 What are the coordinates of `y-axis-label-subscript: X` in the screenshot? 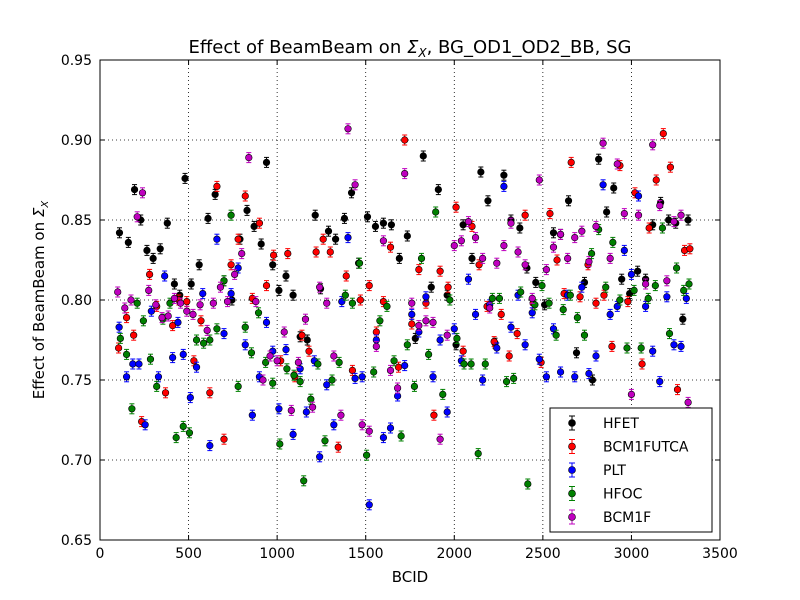 It's located at (45, 204).